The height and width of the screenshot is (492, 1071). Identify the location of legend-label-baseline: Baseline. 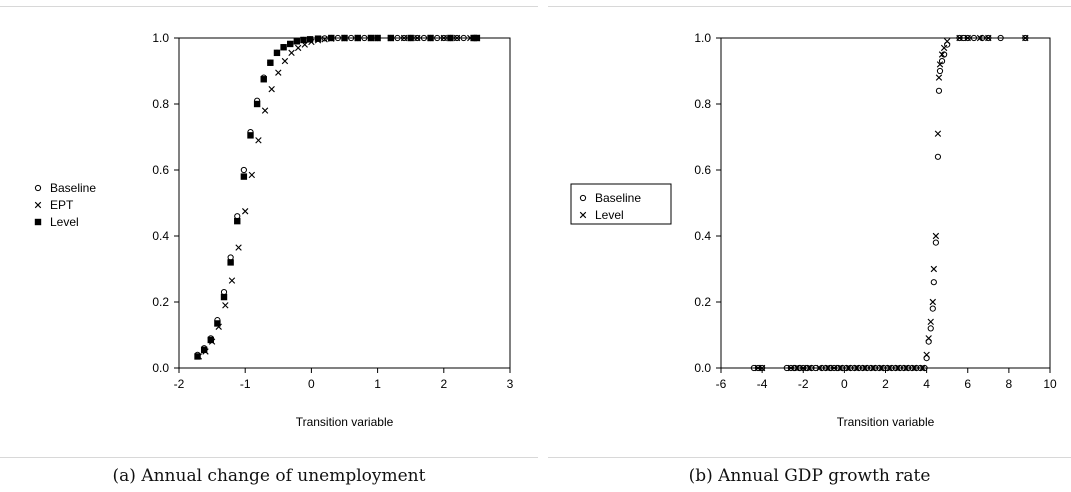
(618, 198).